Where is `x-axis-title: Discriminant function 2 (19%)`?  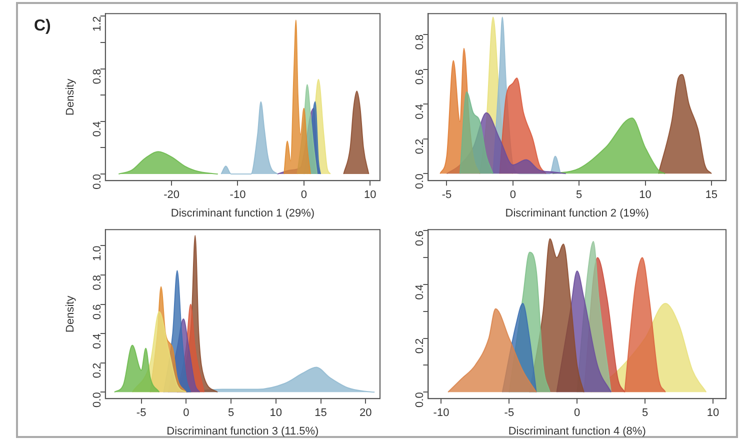
x-axis-title: Discriminant function 2 (19%) is located at coordinates (577, 213).